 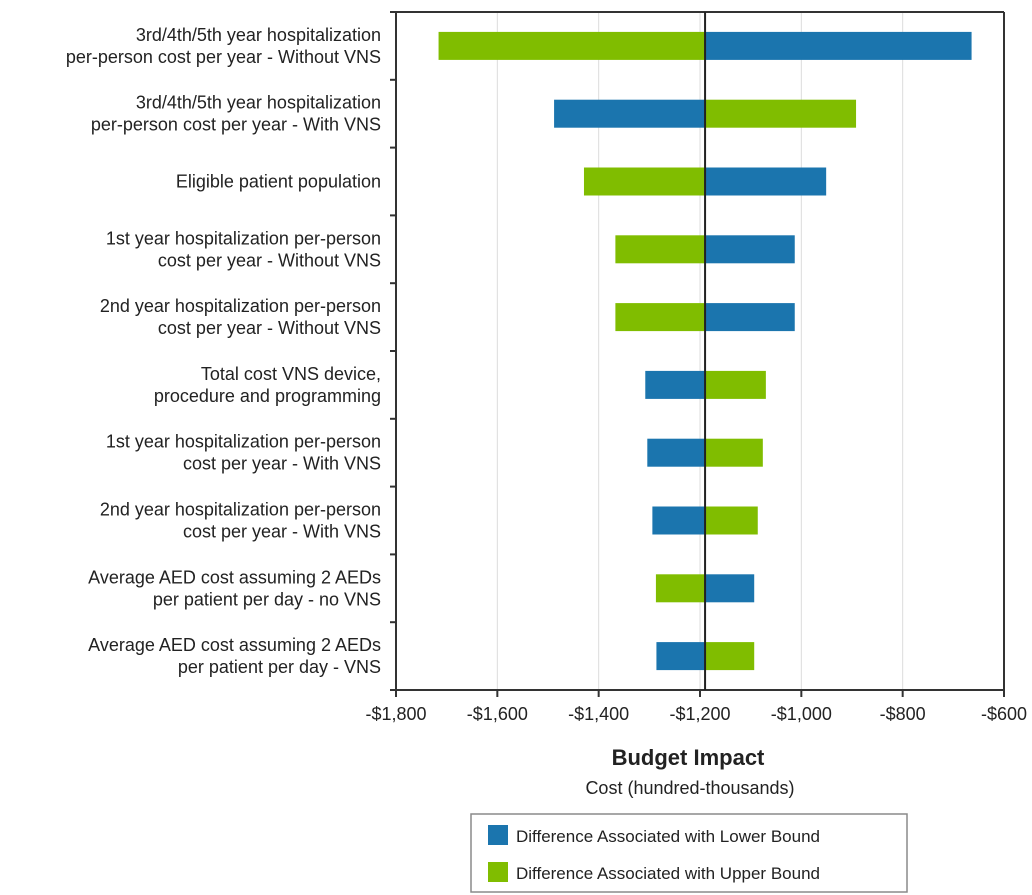 I want to click on x-axis-title: Budget Impact, so click(x=688, y=757).